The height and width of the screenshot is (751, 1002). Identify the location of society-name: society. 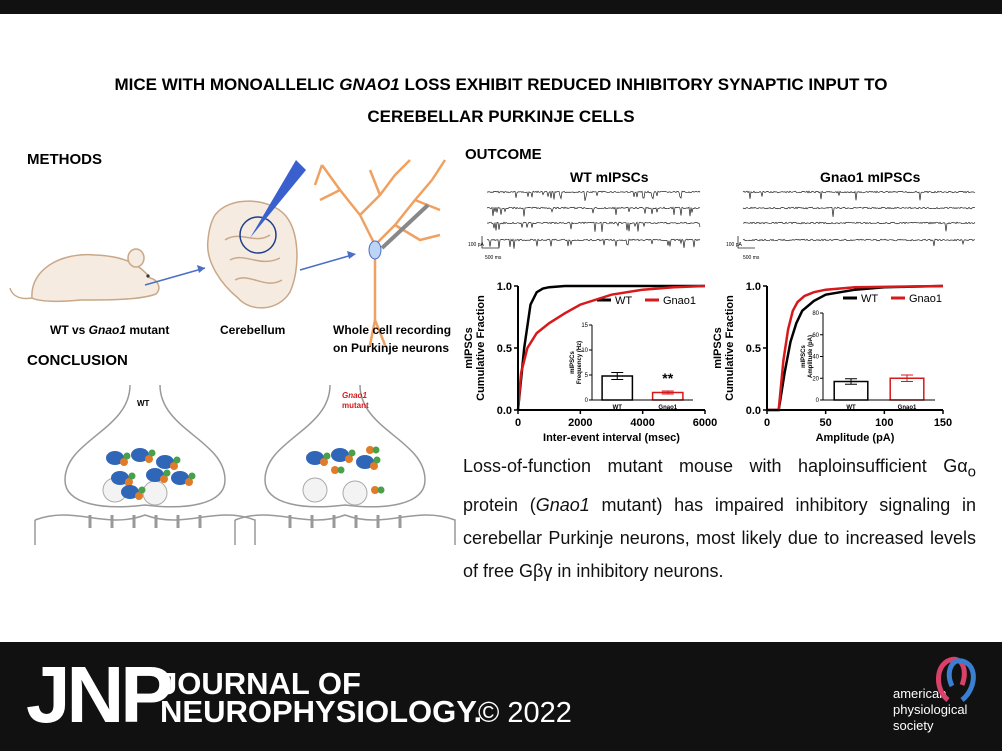
(913, 725).